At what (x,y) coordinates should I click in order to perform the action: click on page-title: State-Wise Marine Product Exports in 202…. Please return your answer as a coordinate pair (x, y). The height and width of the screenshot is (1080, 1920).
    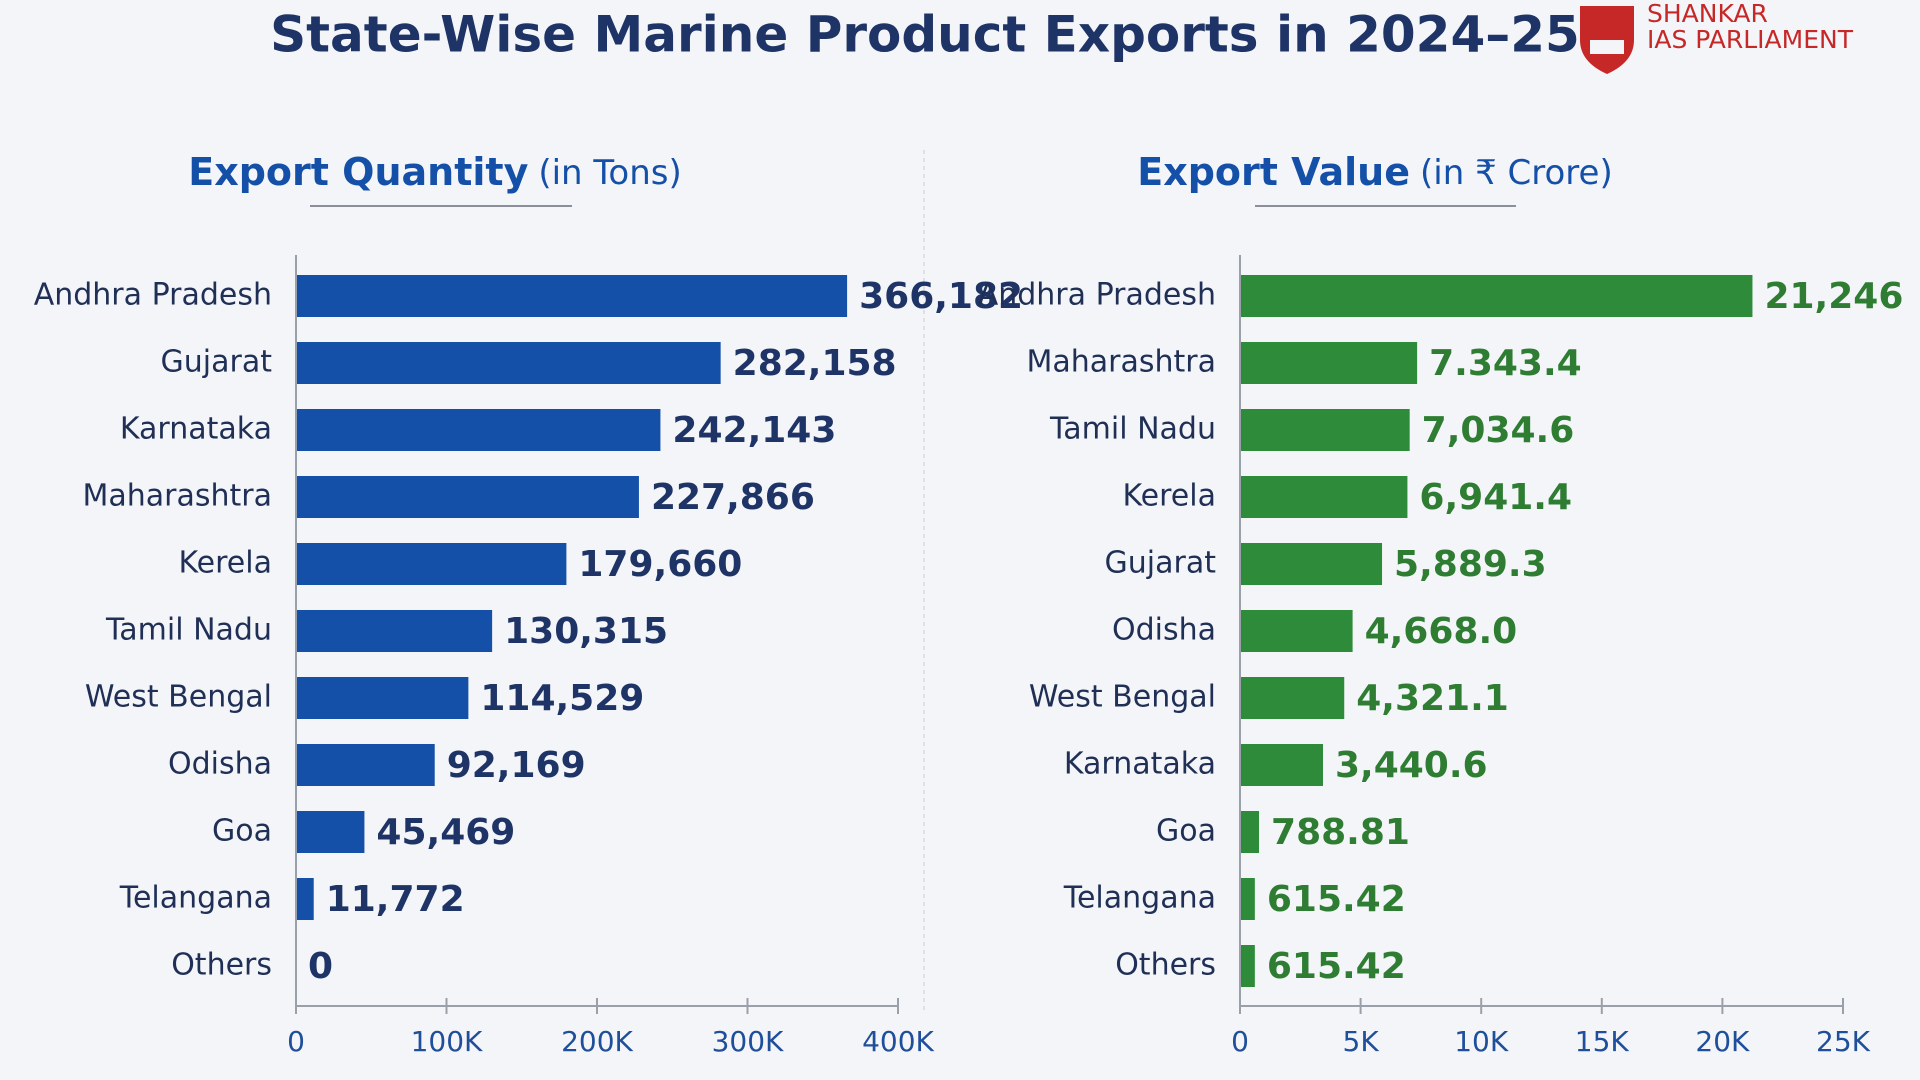
    Looking at the image, I should click on (925, 35).